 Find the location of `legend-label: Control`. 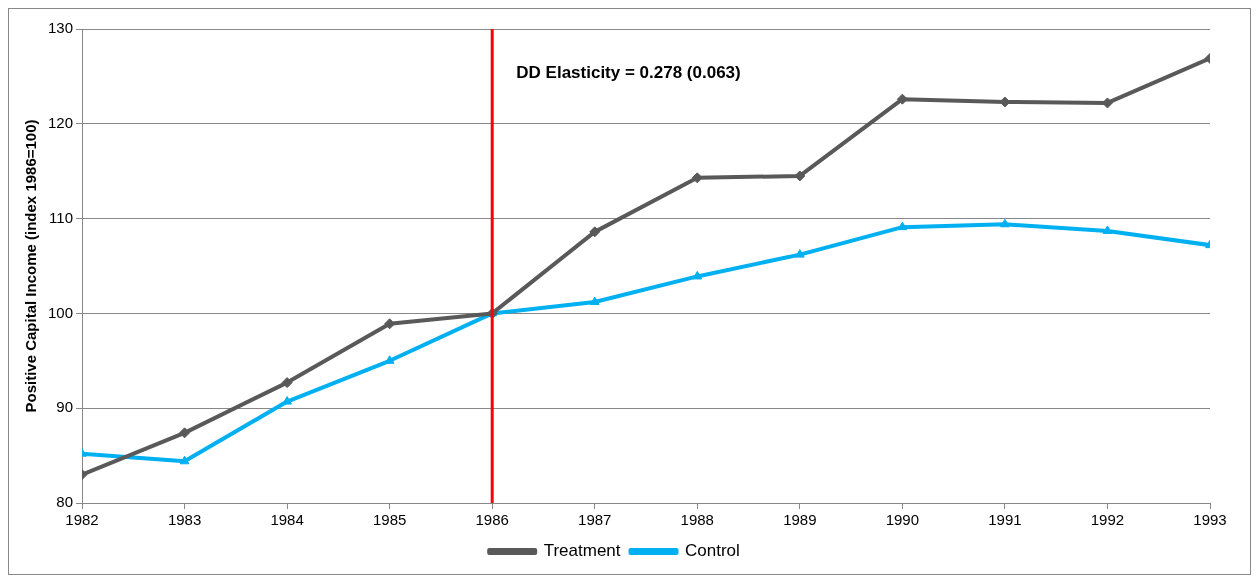

legend-label: Control is located at coordinates (712, 551).